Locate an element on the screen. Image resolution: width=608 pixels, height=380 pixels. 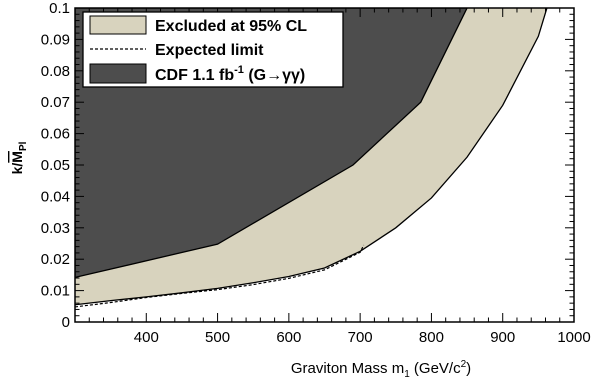
y-tick-label: 0.01 is located at coordinates (55, 291).